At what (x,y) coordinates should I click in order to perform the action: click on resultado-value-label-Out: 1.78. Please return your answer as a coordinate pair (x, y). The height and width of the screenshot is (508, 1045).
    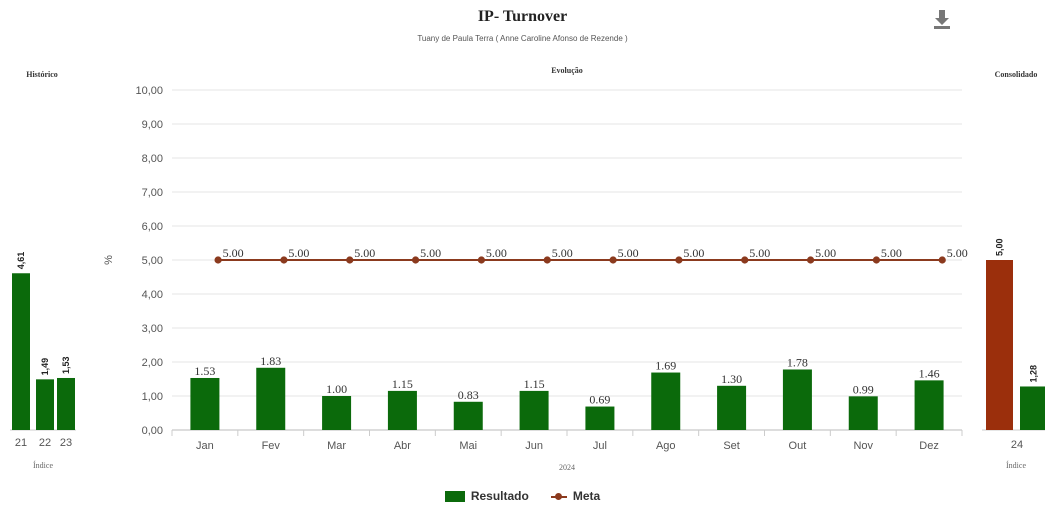
    Looking at the image, I should click on (797, 362).